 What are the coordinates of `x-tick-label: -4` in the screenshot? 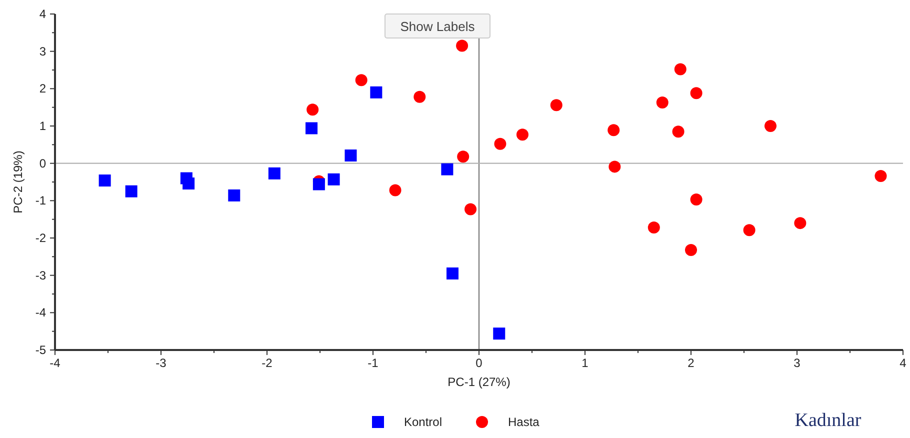 It's located at (55, 363).